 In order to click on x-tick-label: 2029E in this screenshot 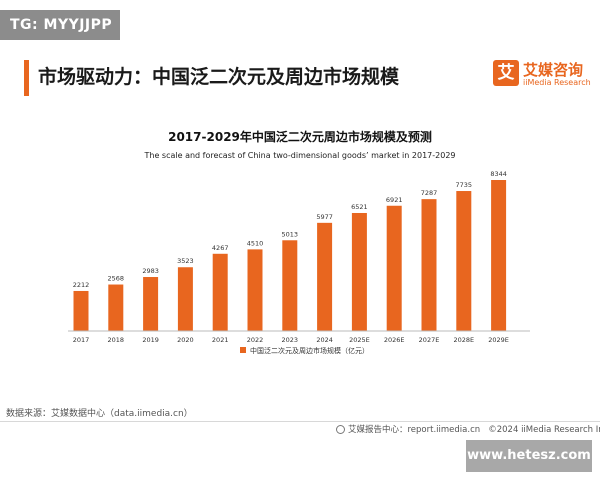, I will do `click(498, 340)`.